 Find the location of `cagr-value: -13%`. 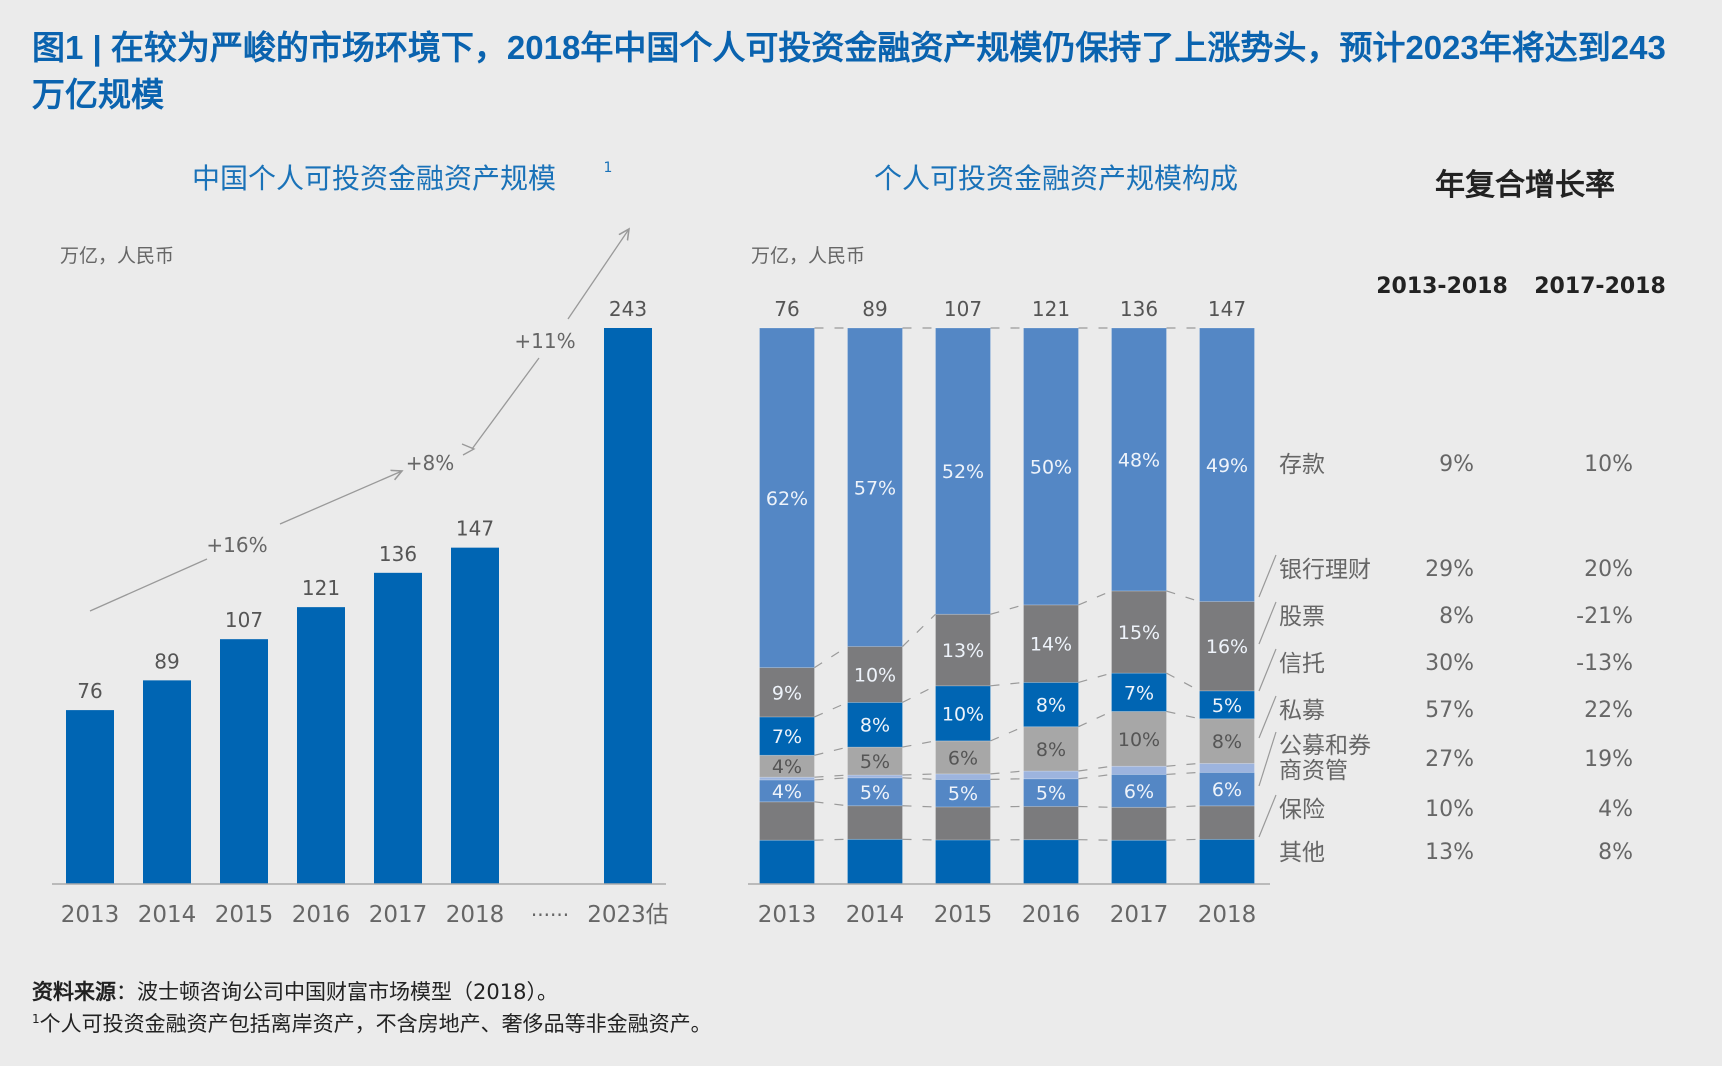

cagr-value: -13% is located at coordinates (1604, 663).